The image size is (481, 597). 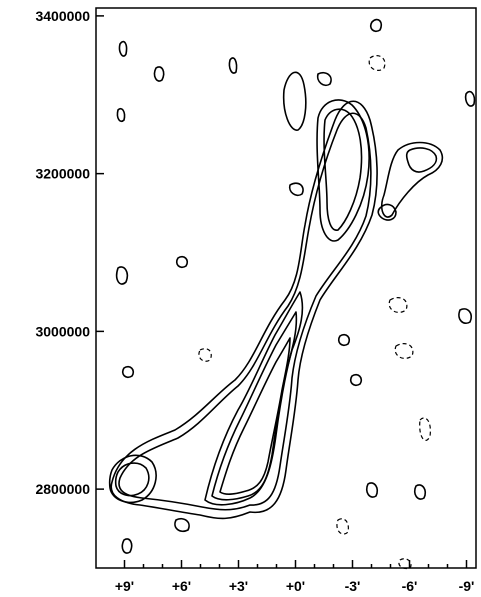 I want to click on x-tick-label: +6', so click(x=181, y=586).